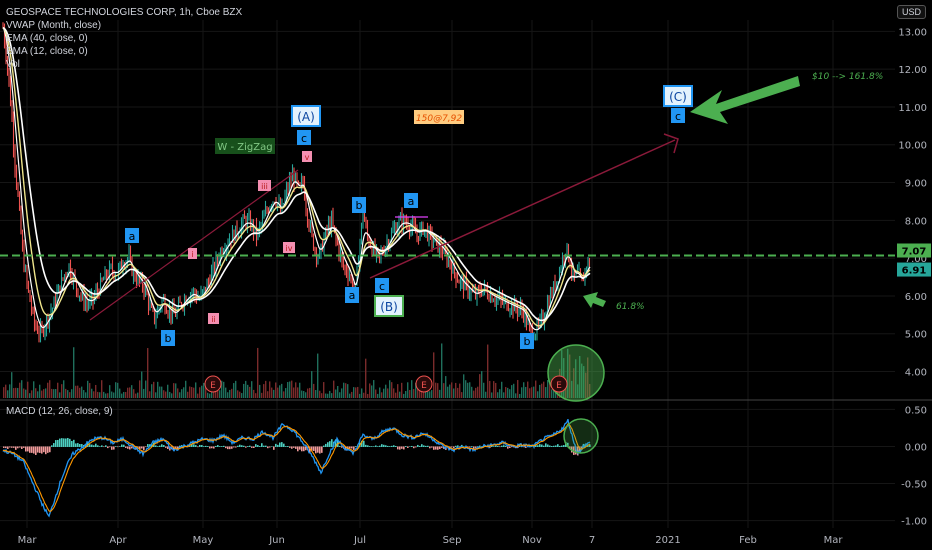 The height and width of the screenshot is (550, 932). Describe the element at coordinates (54, 25) in the screenshot. I see `indicator-vwap: VWAP (Month, close)` at that location.